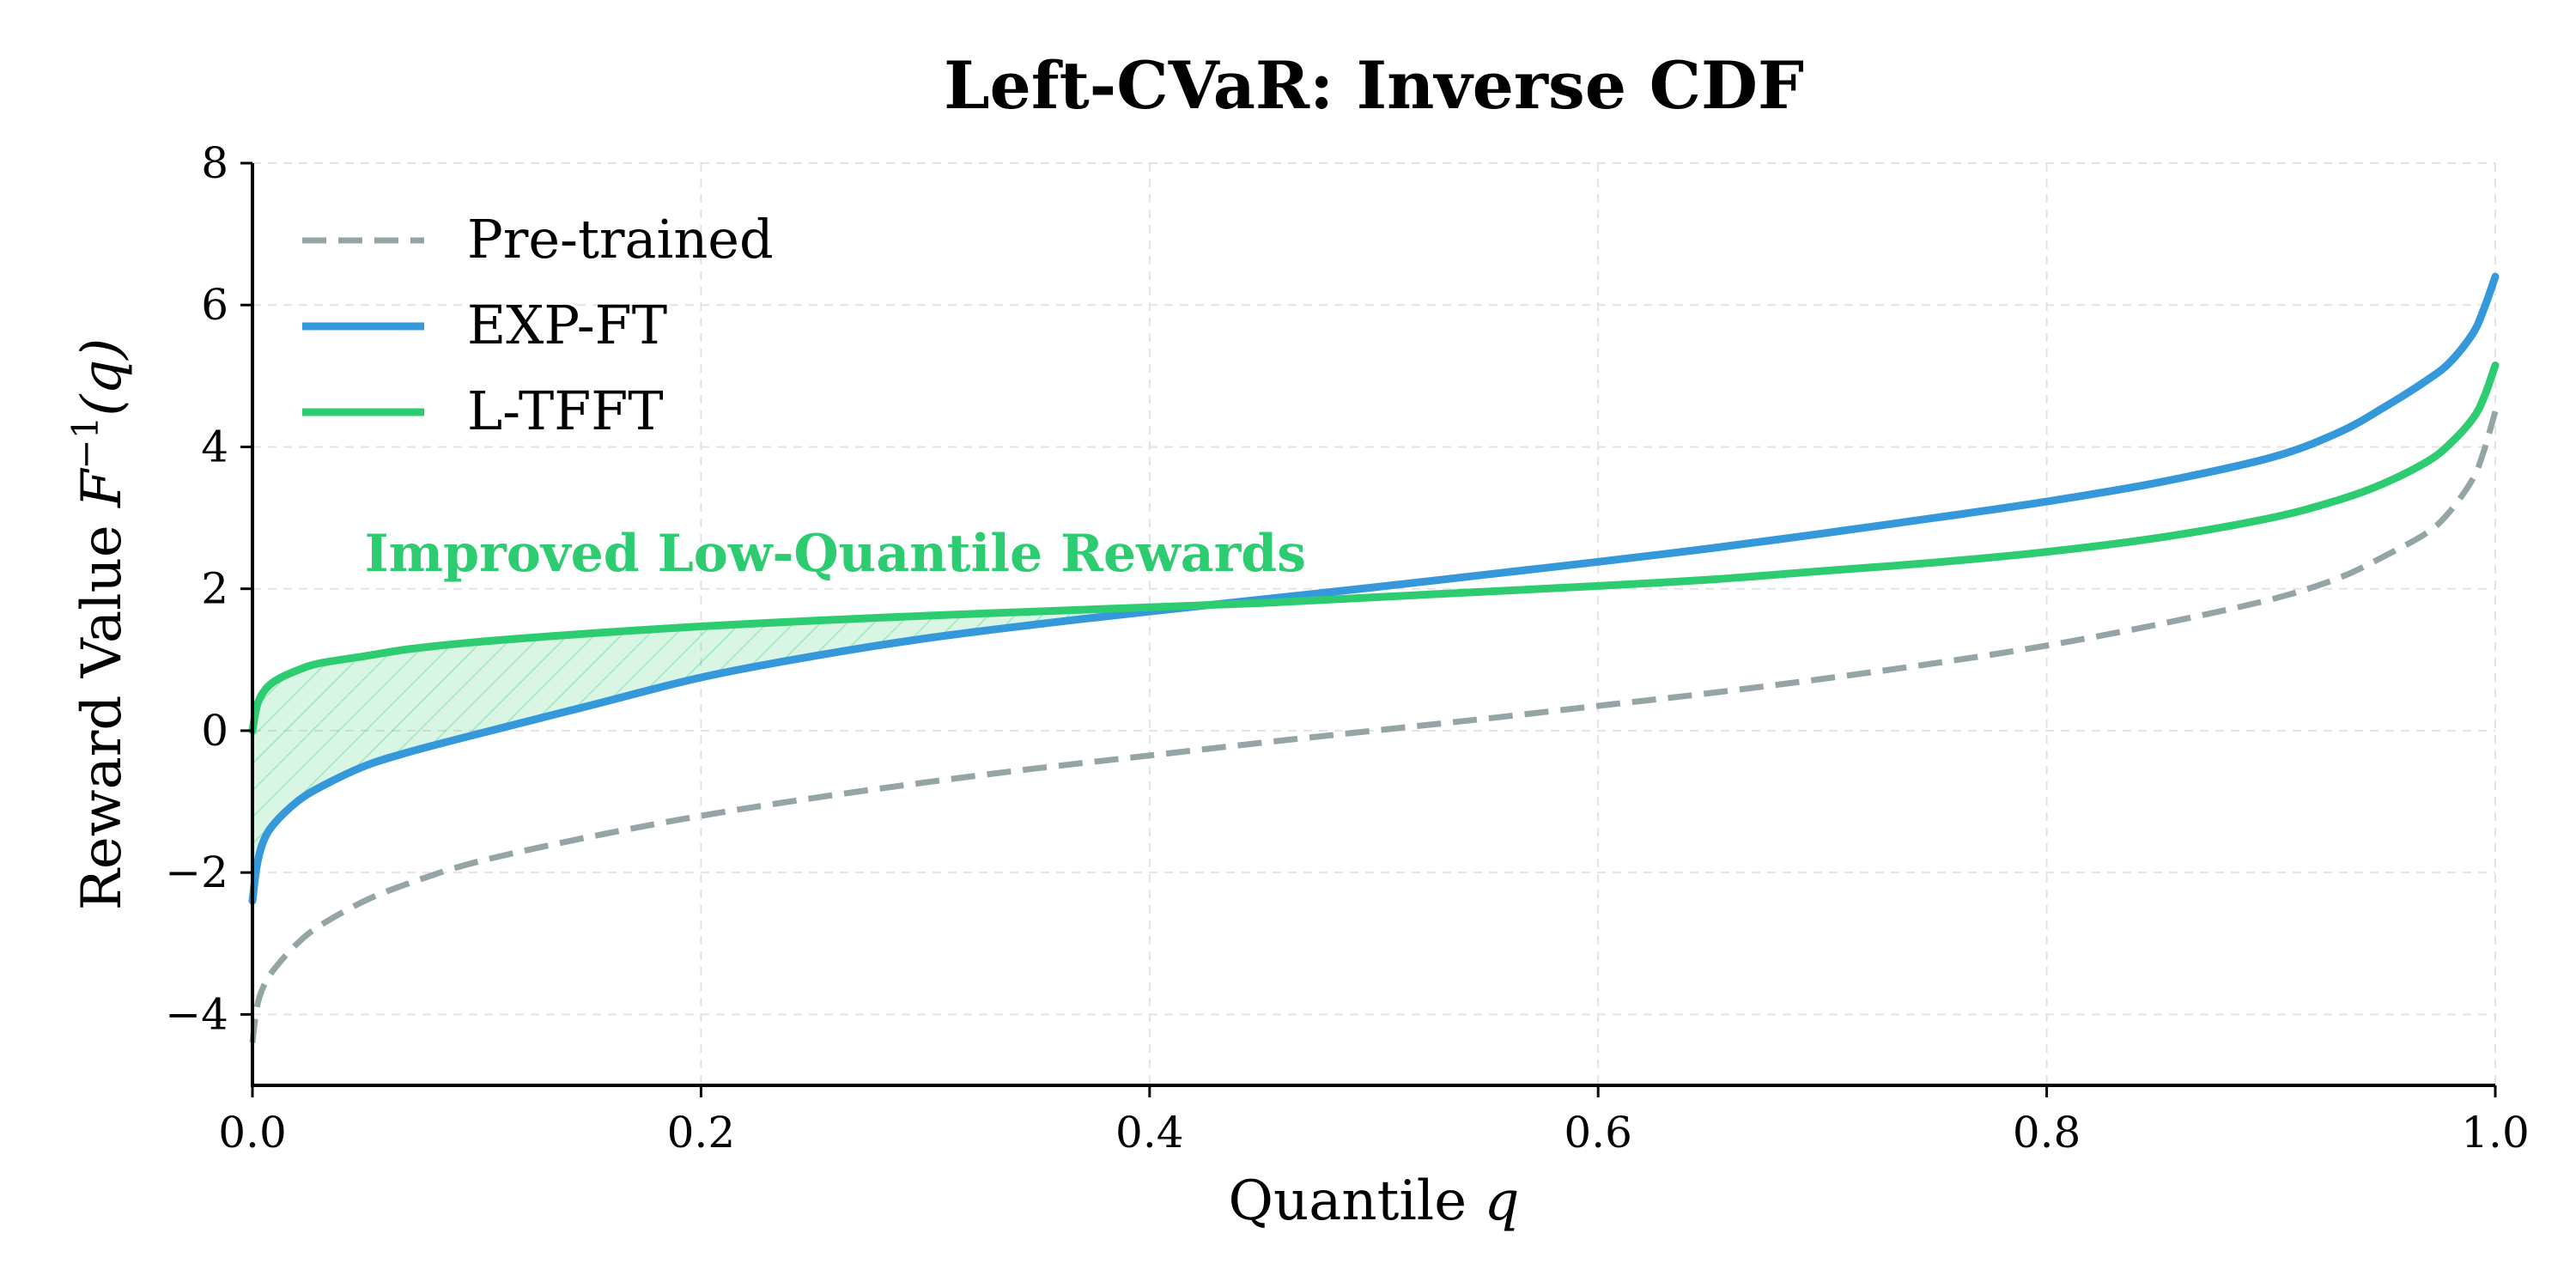 Image resolution: width=2576 pixels, height=1288 pixels. What do you see at coordinates (702, 1133) in the screenshot?
I see `x-tick-label: 0.2` at bounding box center [702, 1133].